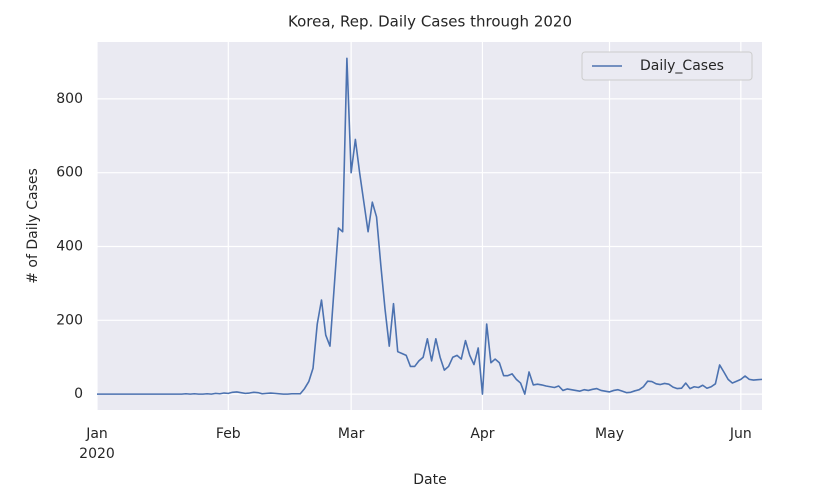  I want to click on y-tick-label: 600, so click(69, 173).